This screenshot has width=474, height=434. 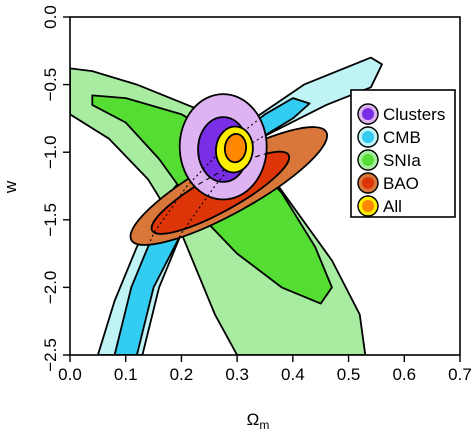 What do you see at coordinates (55, 188) in the screenshot?
I see `y-axis: 0.0 −0.5 −1.0 −1.5 −2.0 −2.5` at bounding box center [55, 188].